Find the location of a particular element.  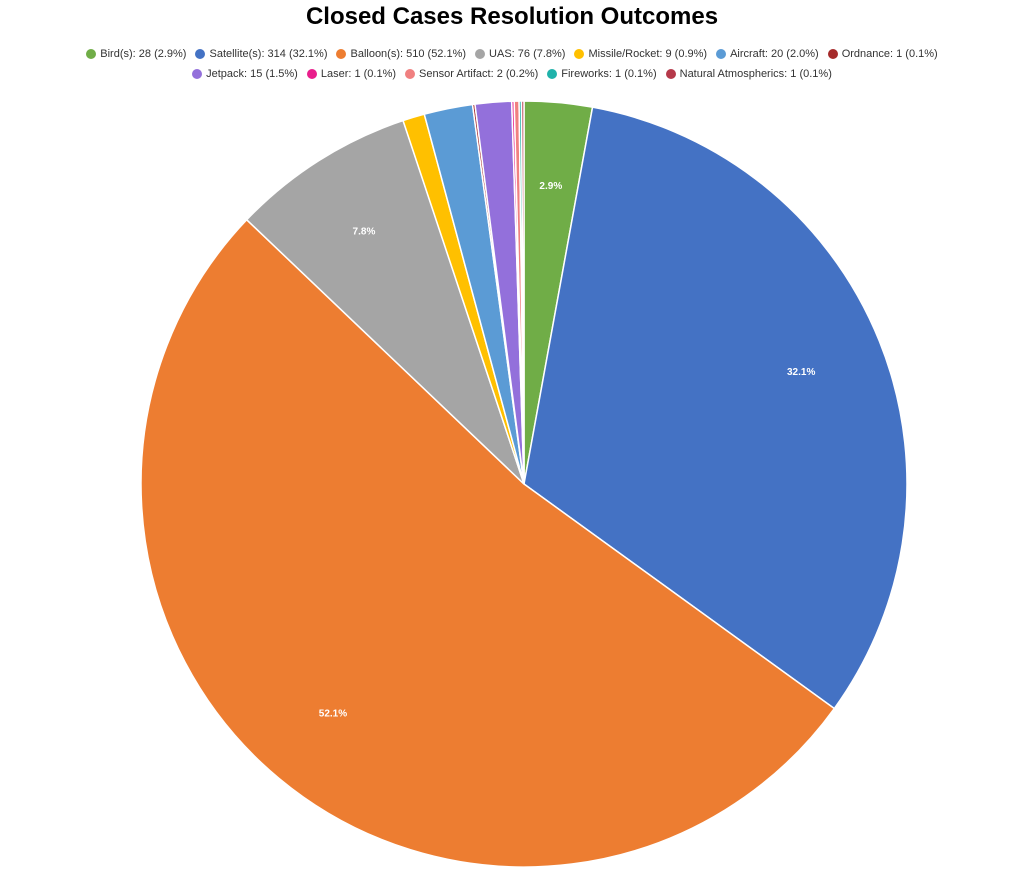

legend-item: UAS: 76 (7.8%) is located at coordinates (520, 54).